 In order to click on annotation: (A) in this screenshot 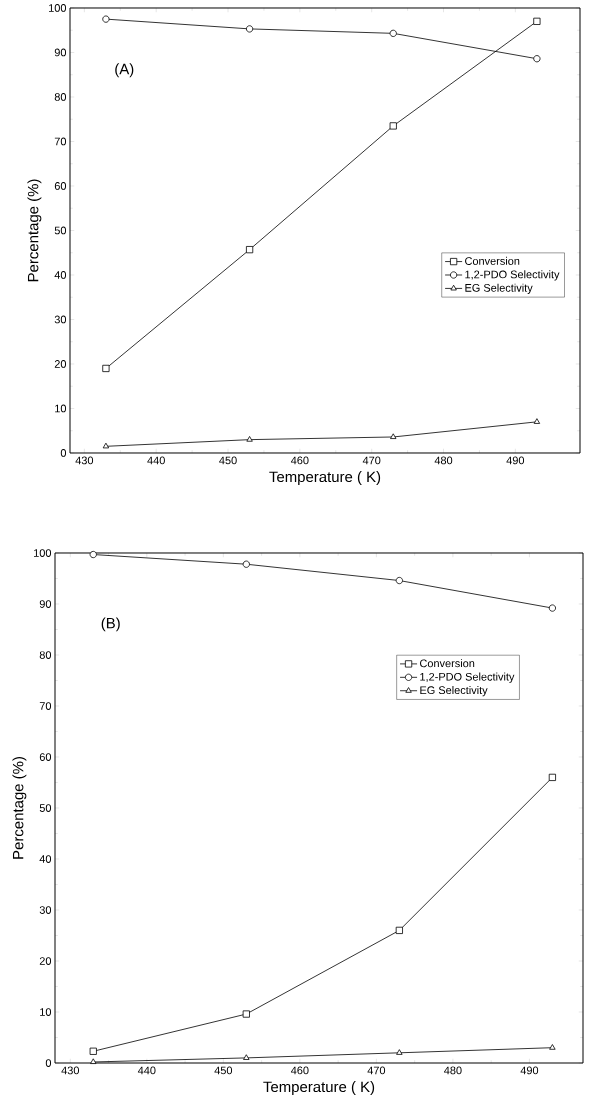, I will do `click(124, 70)`.